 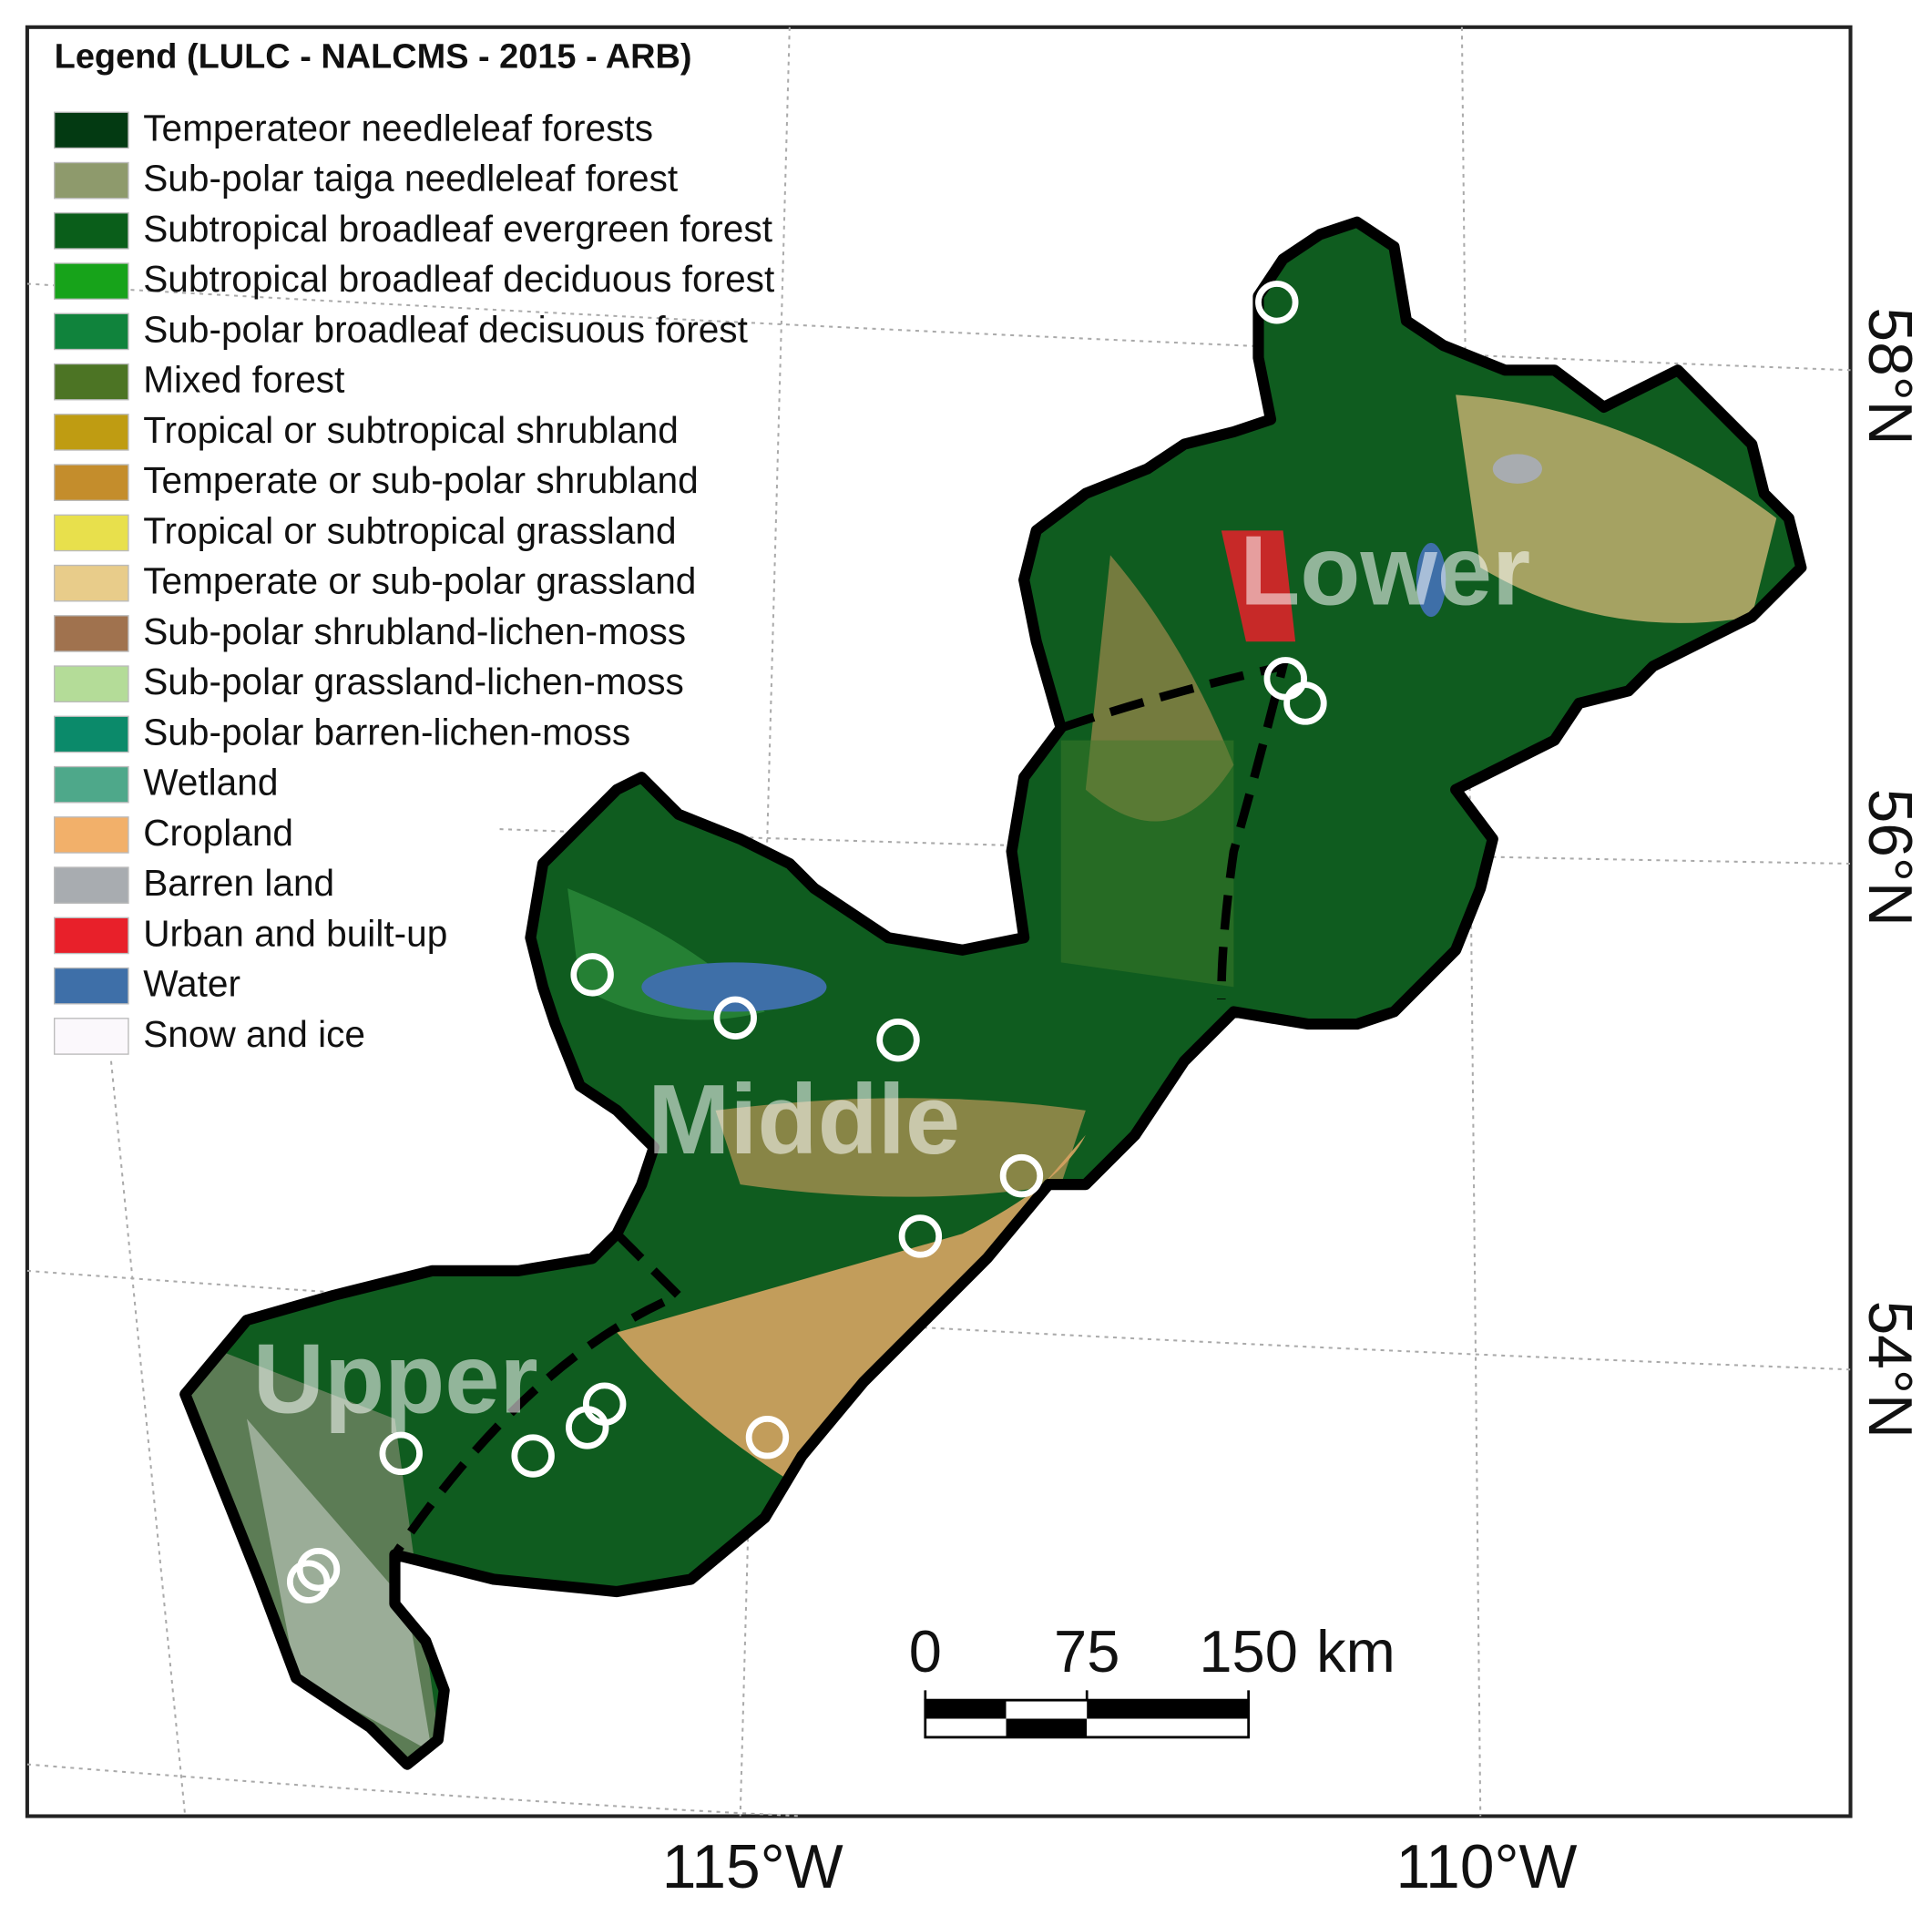 I want to click on legend-label: Temperateor needleleaf forests, so click(x=398, y=128).